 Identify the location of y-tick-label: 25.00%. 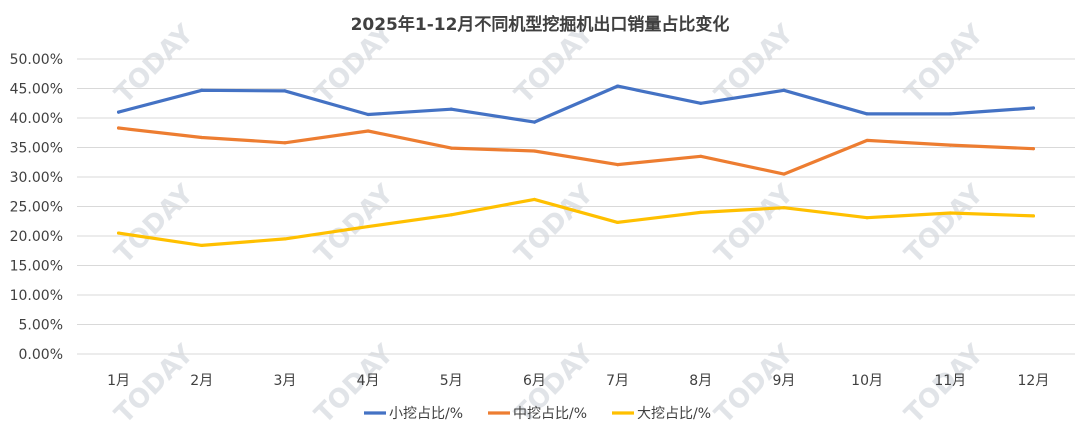
(36, 208).